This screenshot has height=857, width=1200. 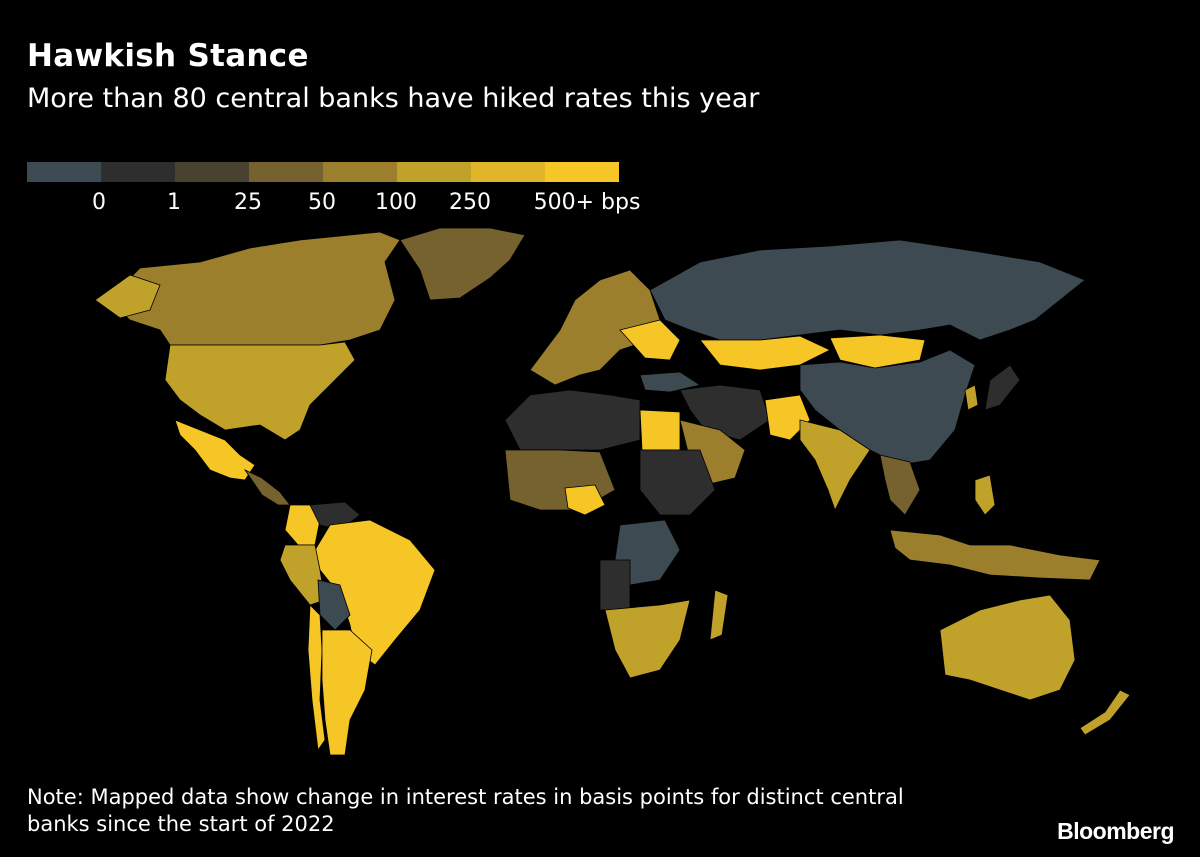 What do you see at coordinates (670, 382) in the screenshot?
I see `country-turkey` at bounding box center [670, 382].